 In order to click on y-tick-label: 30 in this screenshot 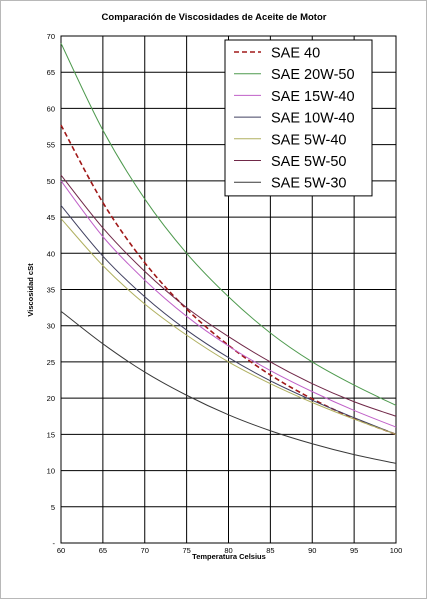, I will do `click(51, 326)`.